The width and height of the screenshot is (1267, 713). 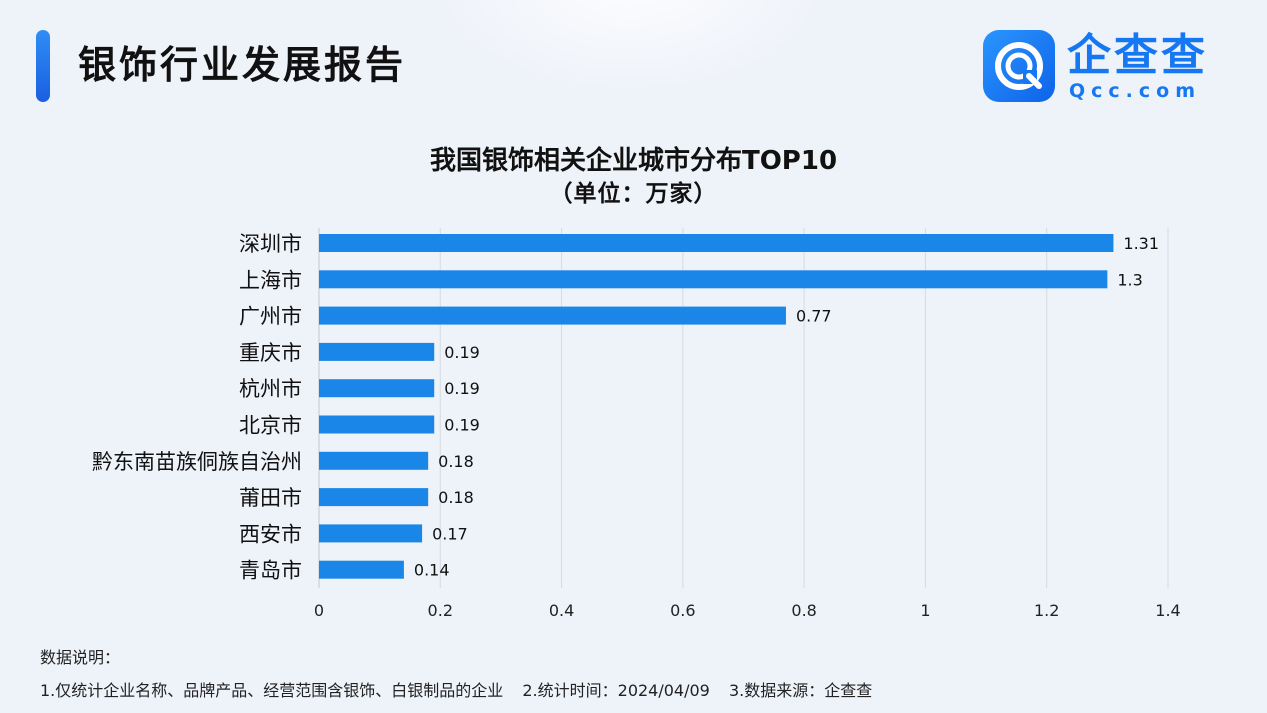 I want to click on category-label: 黔东南苗族侗族自治州, so click(x=197, y=462).